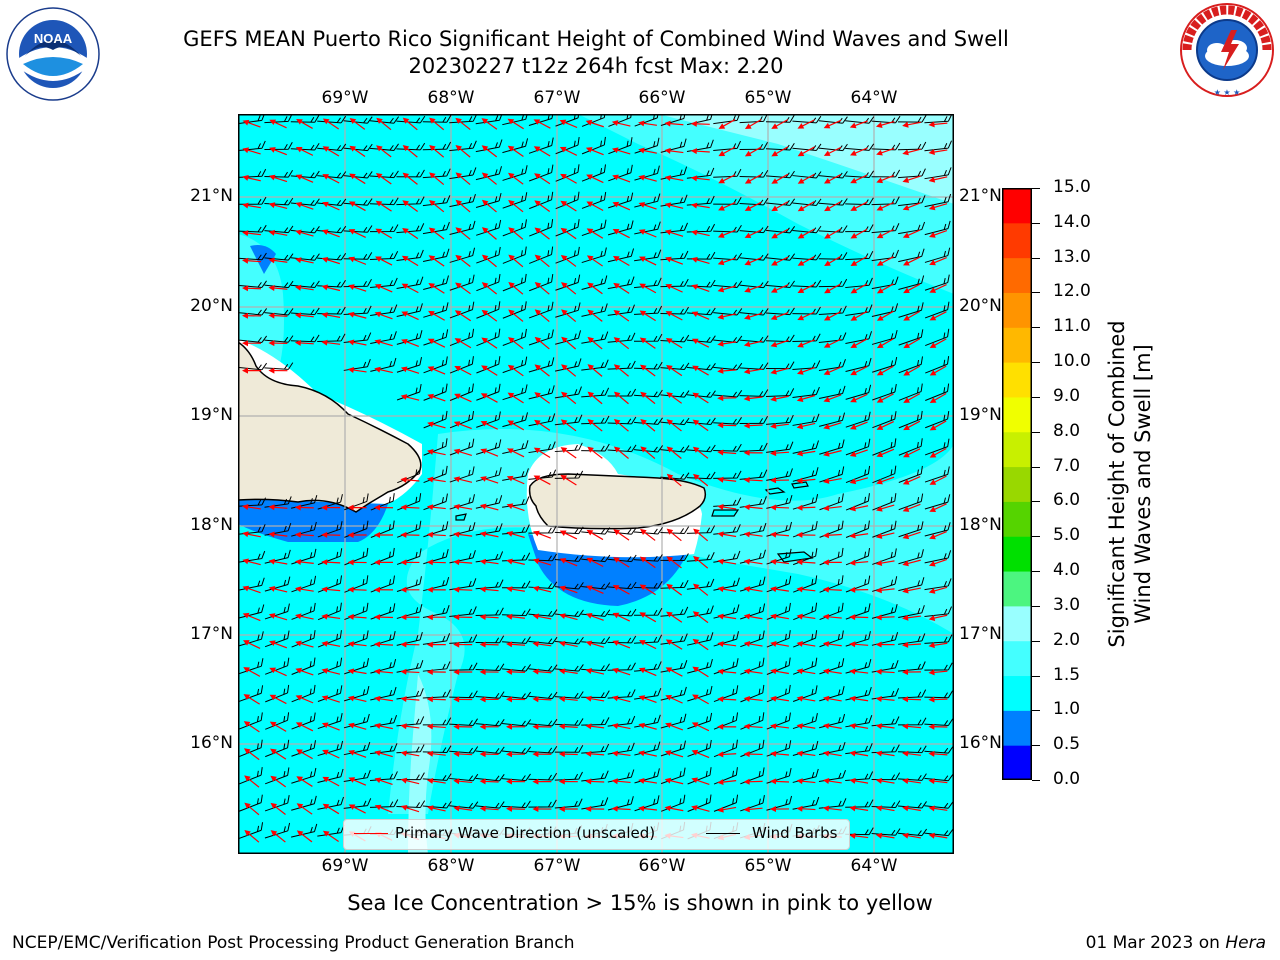 This screenshot has height=960, width=1280. Describe the element at coordinates (1072, 326) in the screenshot. I see `colorbar-tick-label: 11.0` at that location.